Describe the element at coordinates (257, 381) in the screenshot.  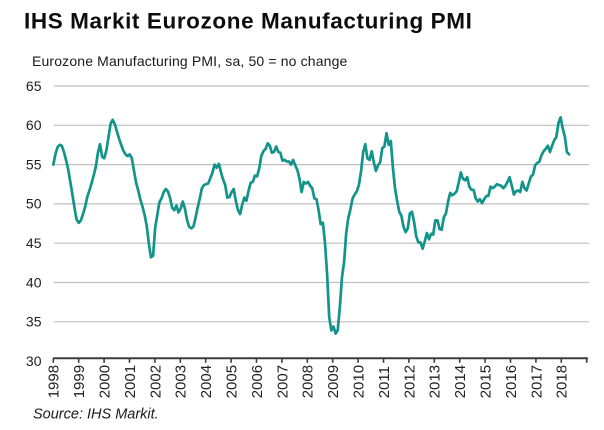
I see `svg-text: 2006` at that location.